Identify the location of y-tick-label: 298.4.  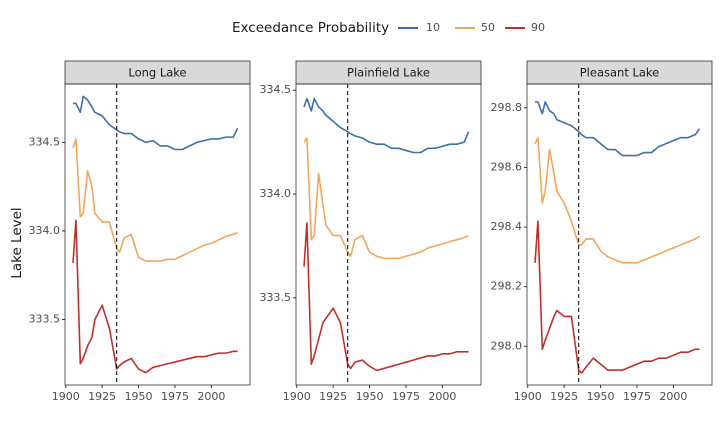
(507, 226).